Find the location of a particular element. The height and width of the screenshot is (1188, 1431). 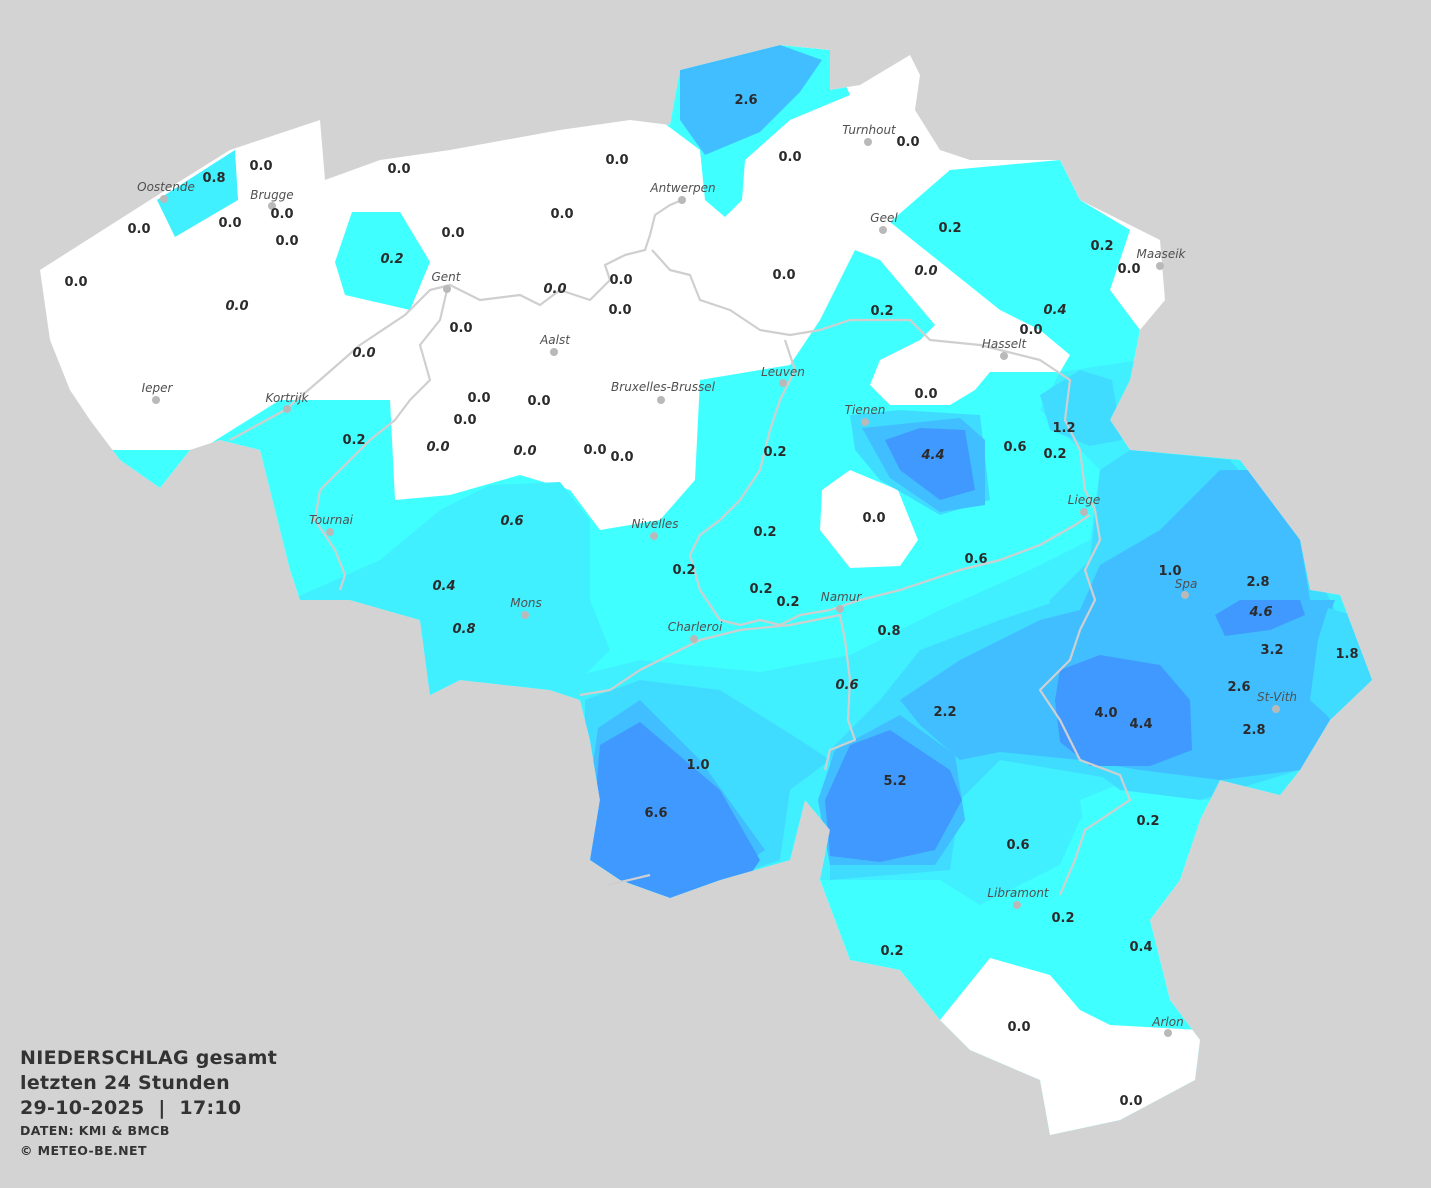

precipitation-value: 4.0 is located at coordinates (1105, 713).